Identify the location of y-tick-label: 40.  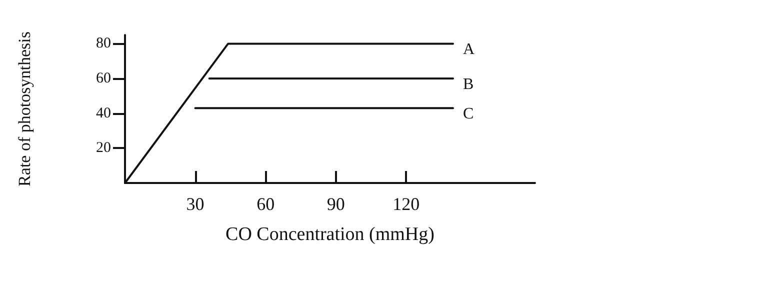
(103, 113).